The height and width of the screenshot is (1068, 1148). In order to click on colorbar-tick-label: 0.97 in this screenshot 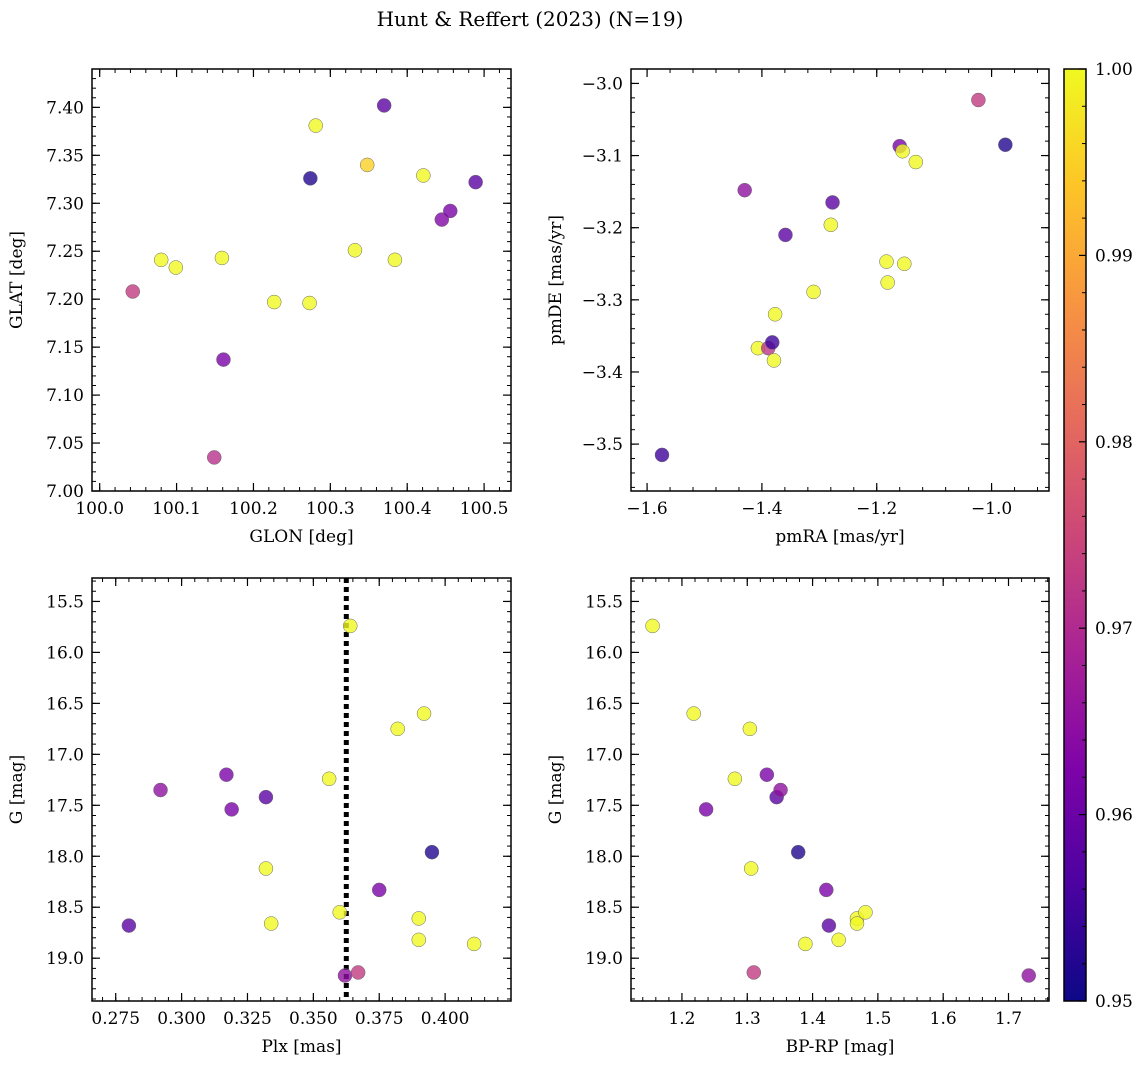, I will do `click(1114, 629)`.